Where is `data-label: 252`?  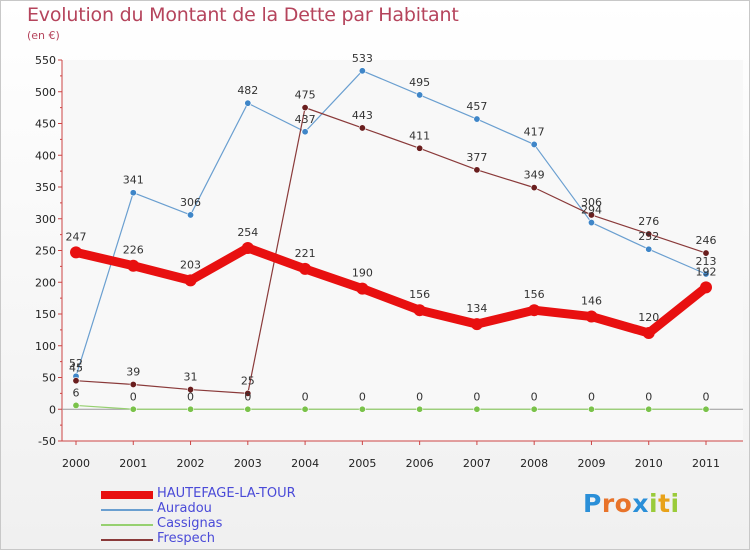
data-label: 252 is located at coordinates (648, 236).